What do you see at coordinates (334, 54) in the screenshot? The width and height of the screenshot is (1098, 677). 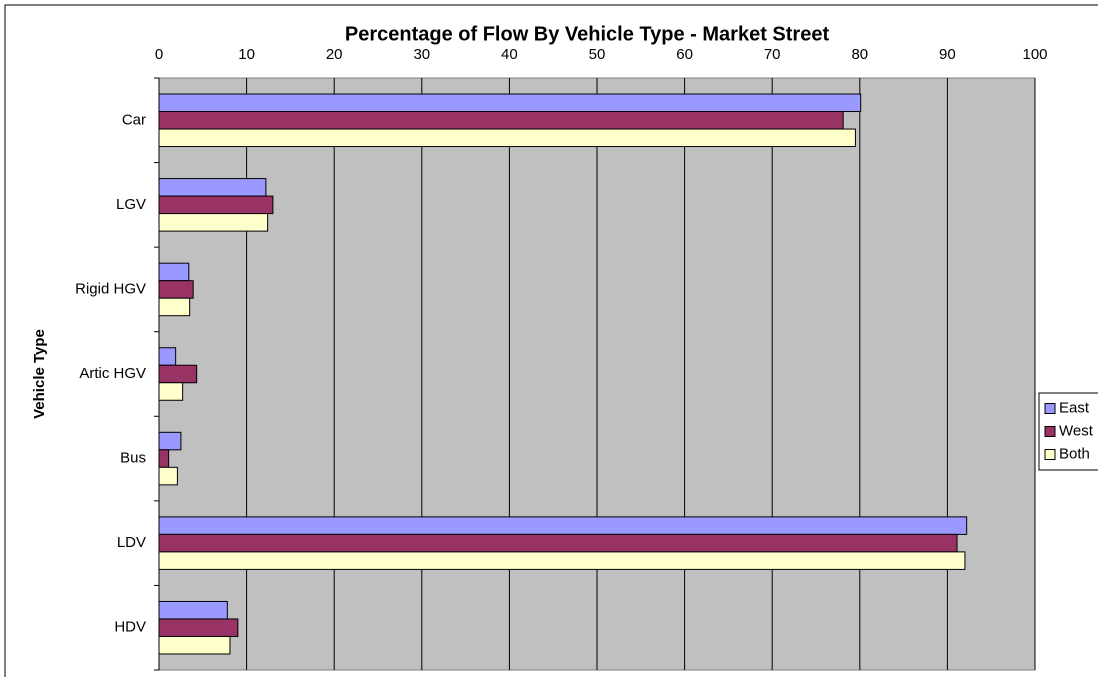 I see `x-tick-label: 20` at bounding box center [334, 54].